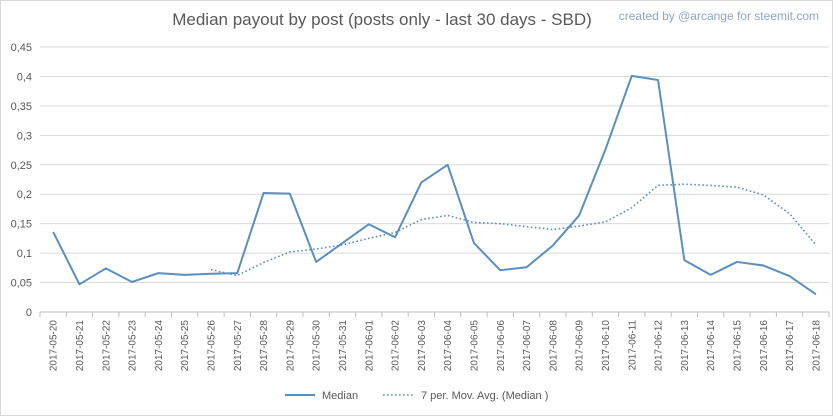 This screenshot has width=833, height=416. Describe the element at coordinates (737, 346) in the screenshot. I see `x-tick-label: 2017-06-15` at that location.